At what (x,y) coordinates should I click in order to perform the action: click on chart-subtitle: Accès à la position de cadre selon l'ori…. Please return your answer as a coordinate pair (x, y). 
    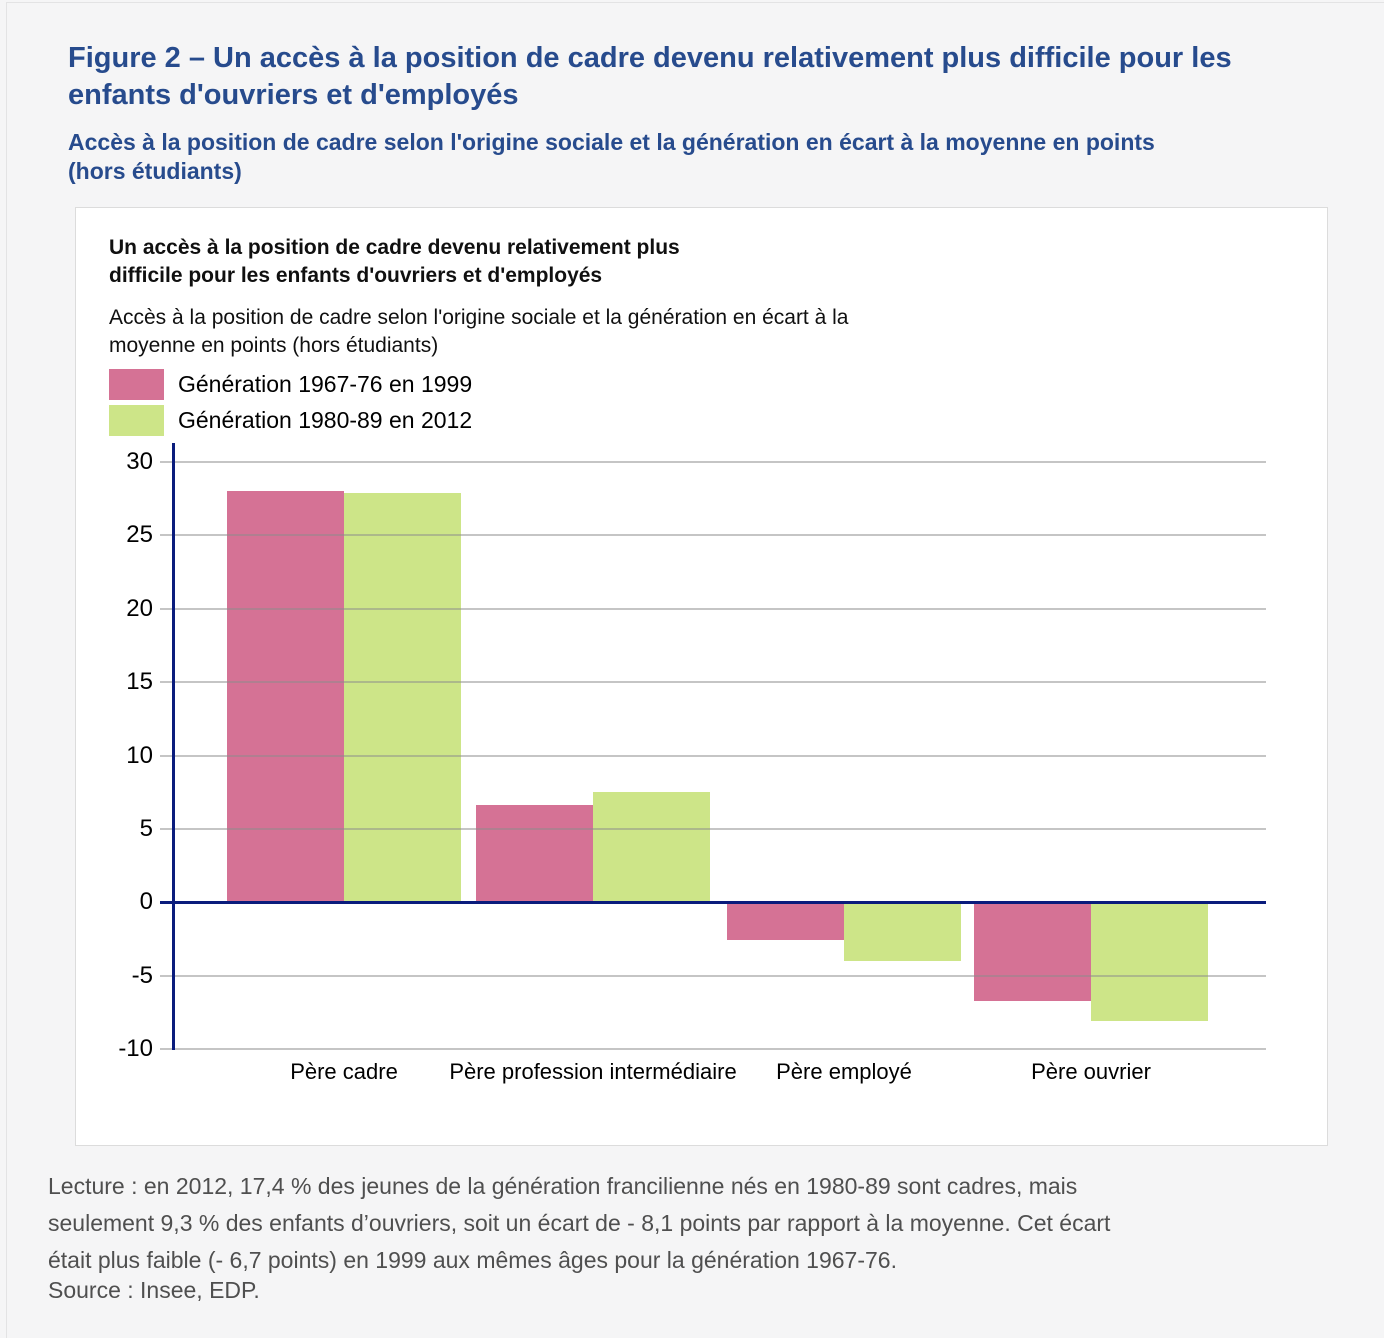
    Looking at the image, I should click on (479, 331).